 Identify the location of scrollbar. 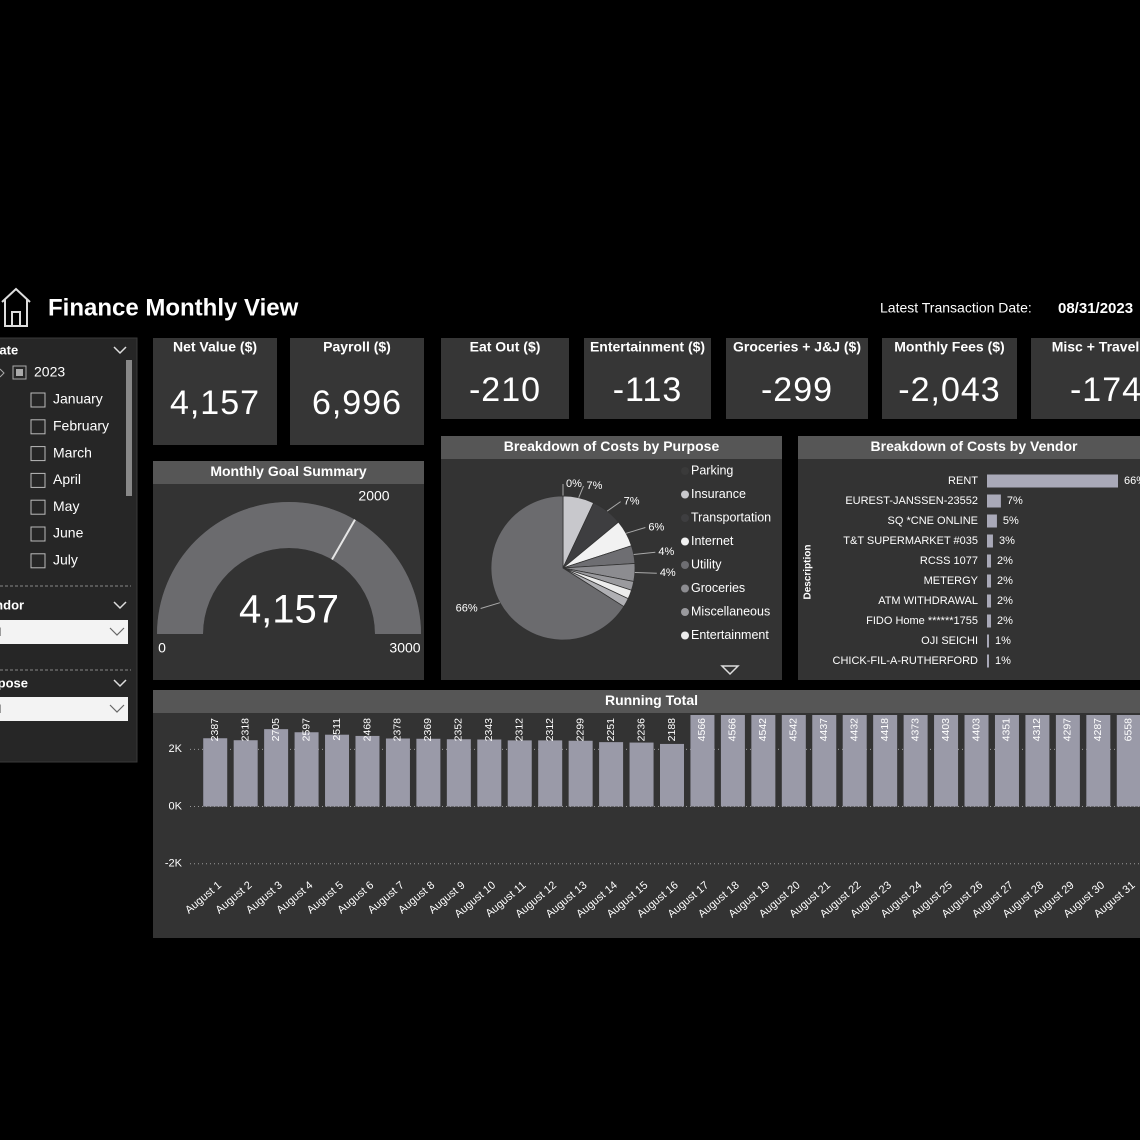
(129, 428).